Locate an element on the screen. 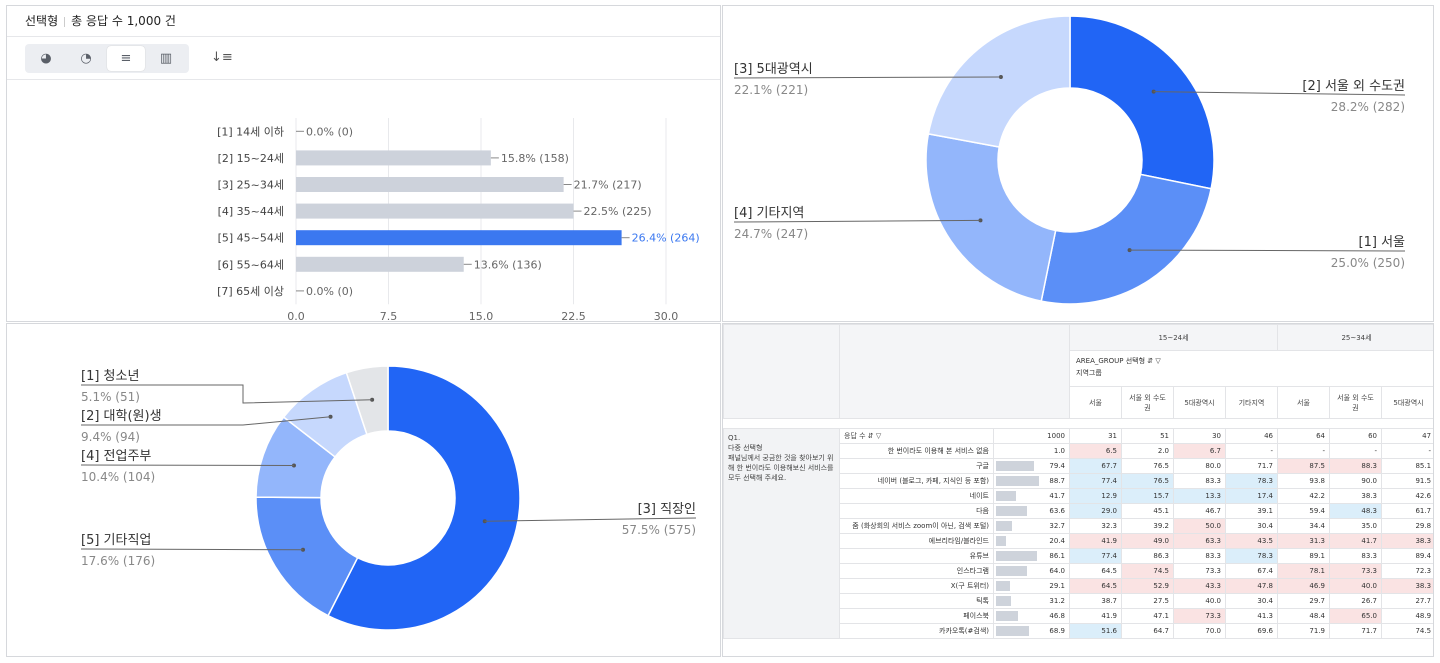  category-label: [2] 15~24세 is located at coordinates (251, 158).